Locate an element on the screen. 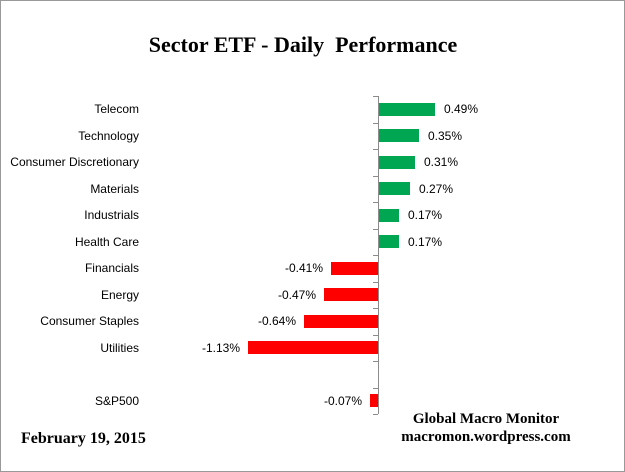 This screenshot has width=625, height=472. category-label: Energy is located at coordinates (119, 295).